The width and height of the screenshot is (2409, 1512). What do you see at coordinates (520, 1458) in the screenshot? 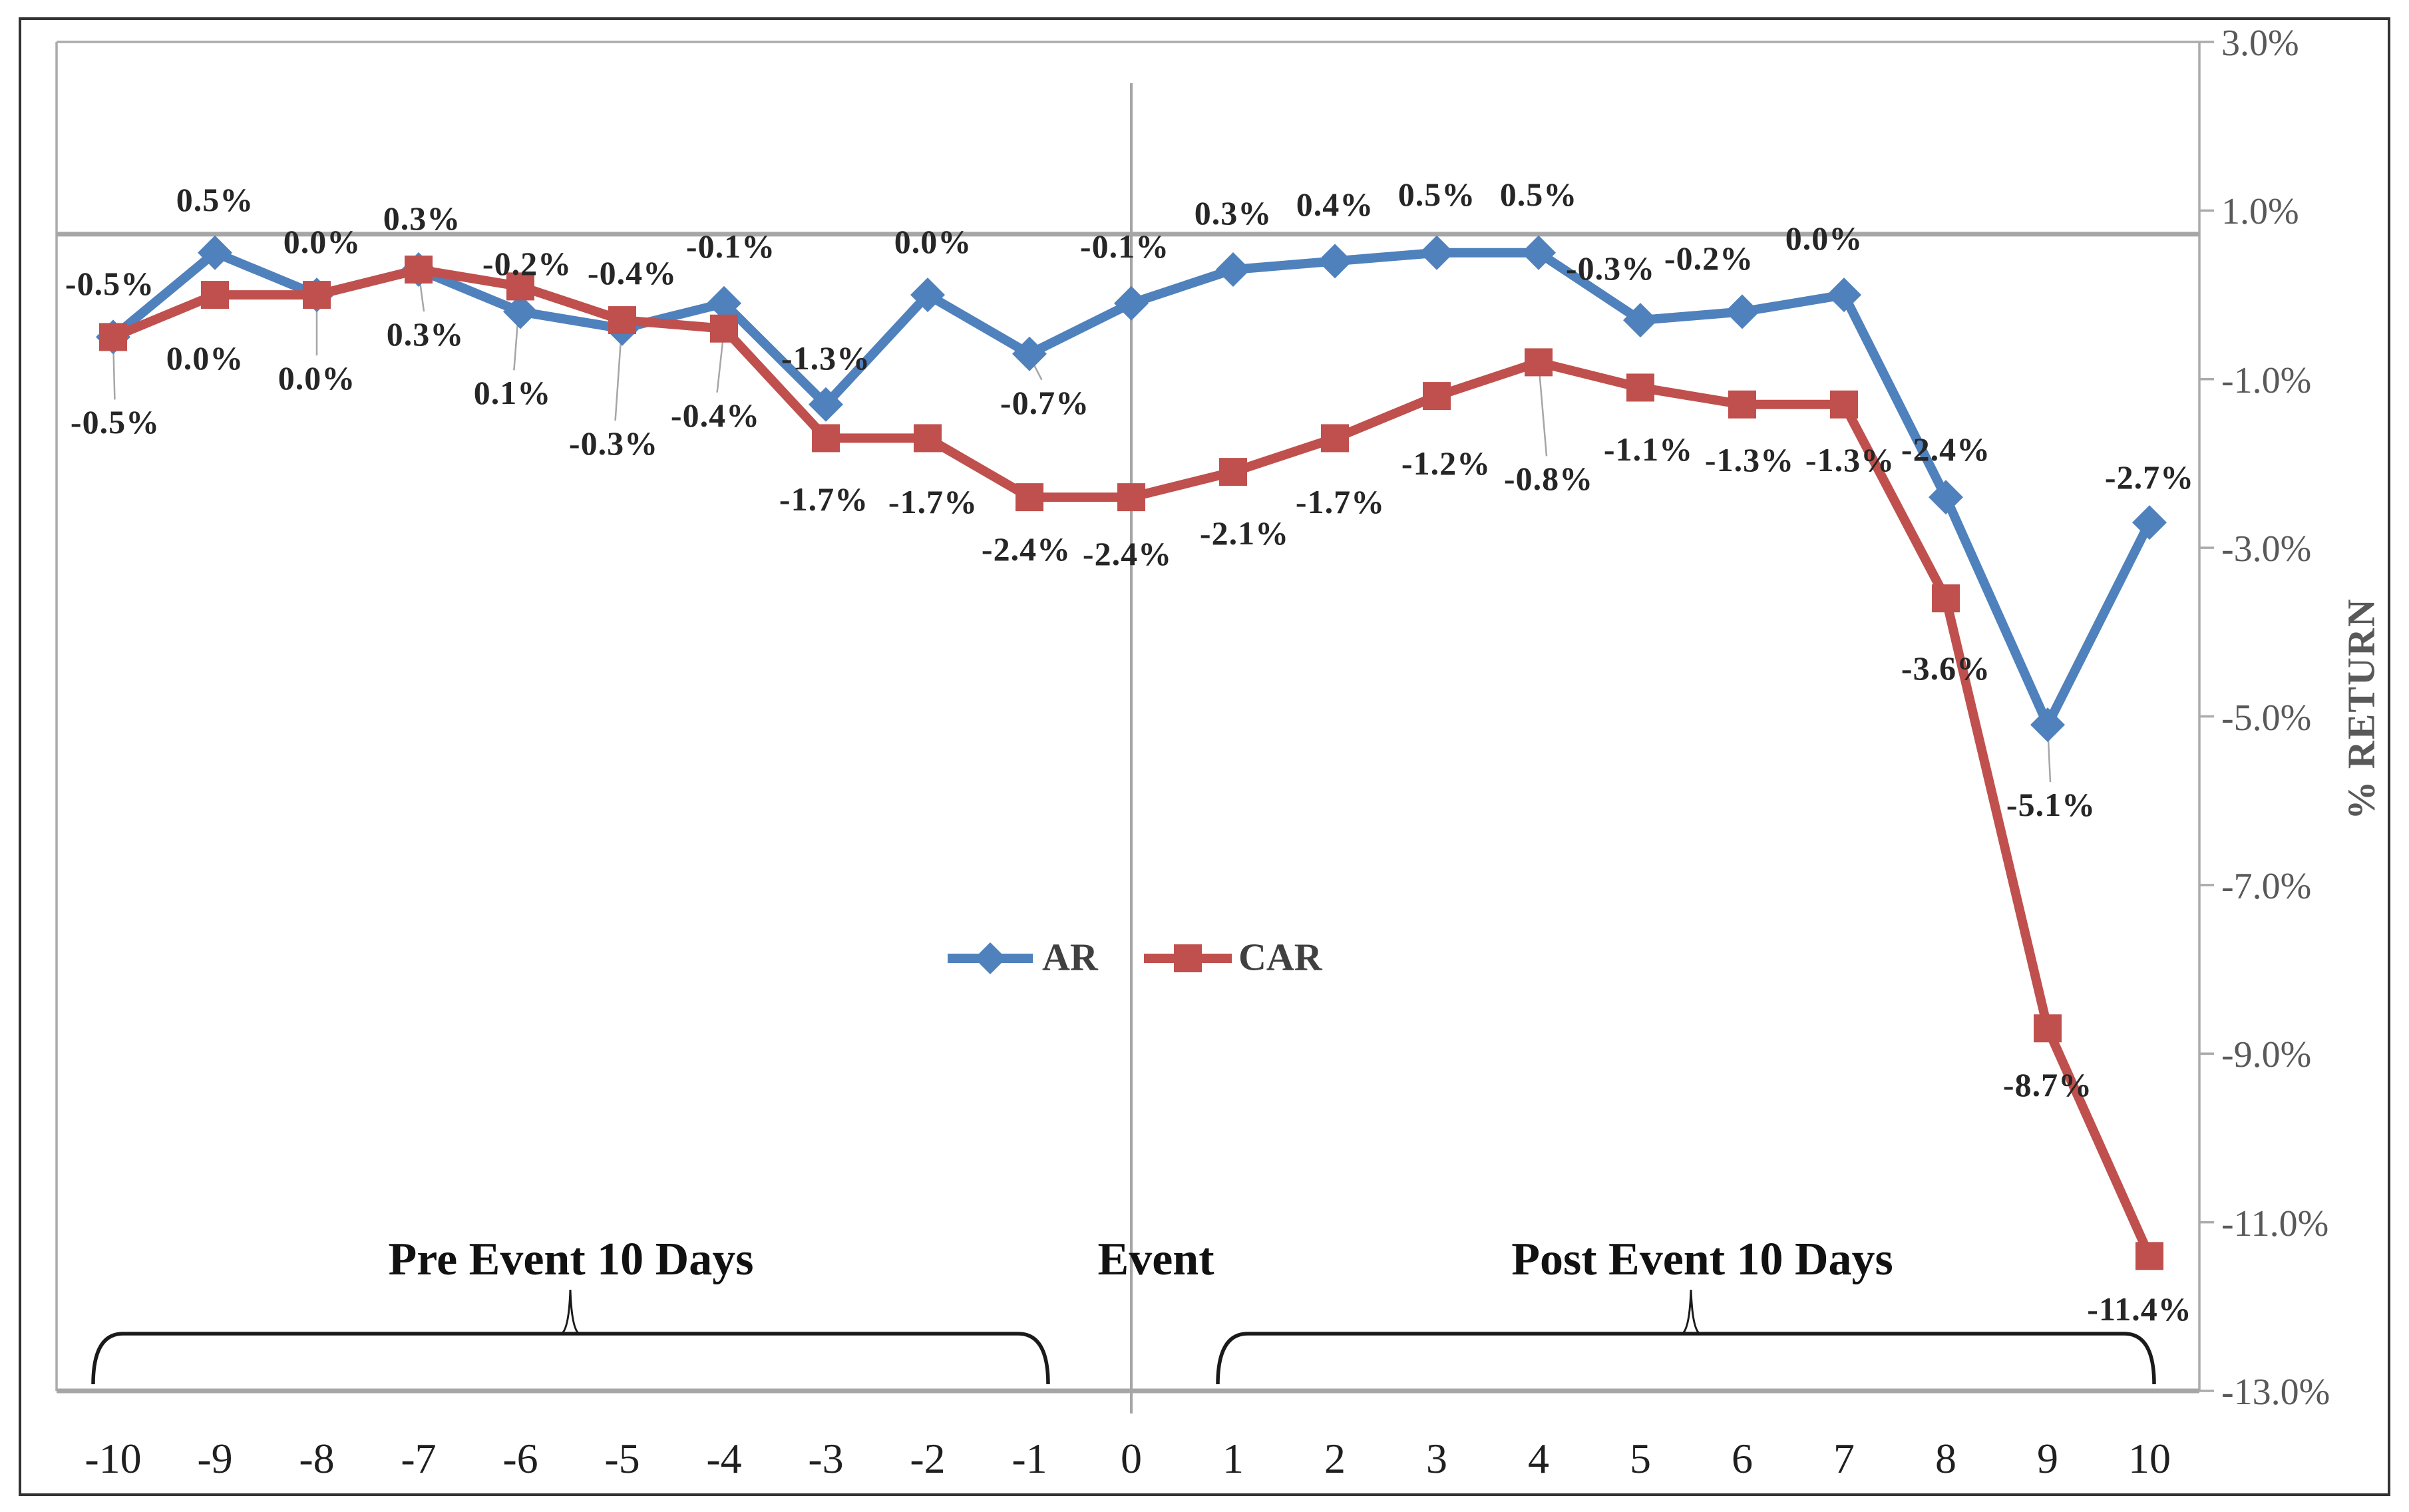
I see `x-axis-tick-label: -6` at bounding box center [520, 1458].